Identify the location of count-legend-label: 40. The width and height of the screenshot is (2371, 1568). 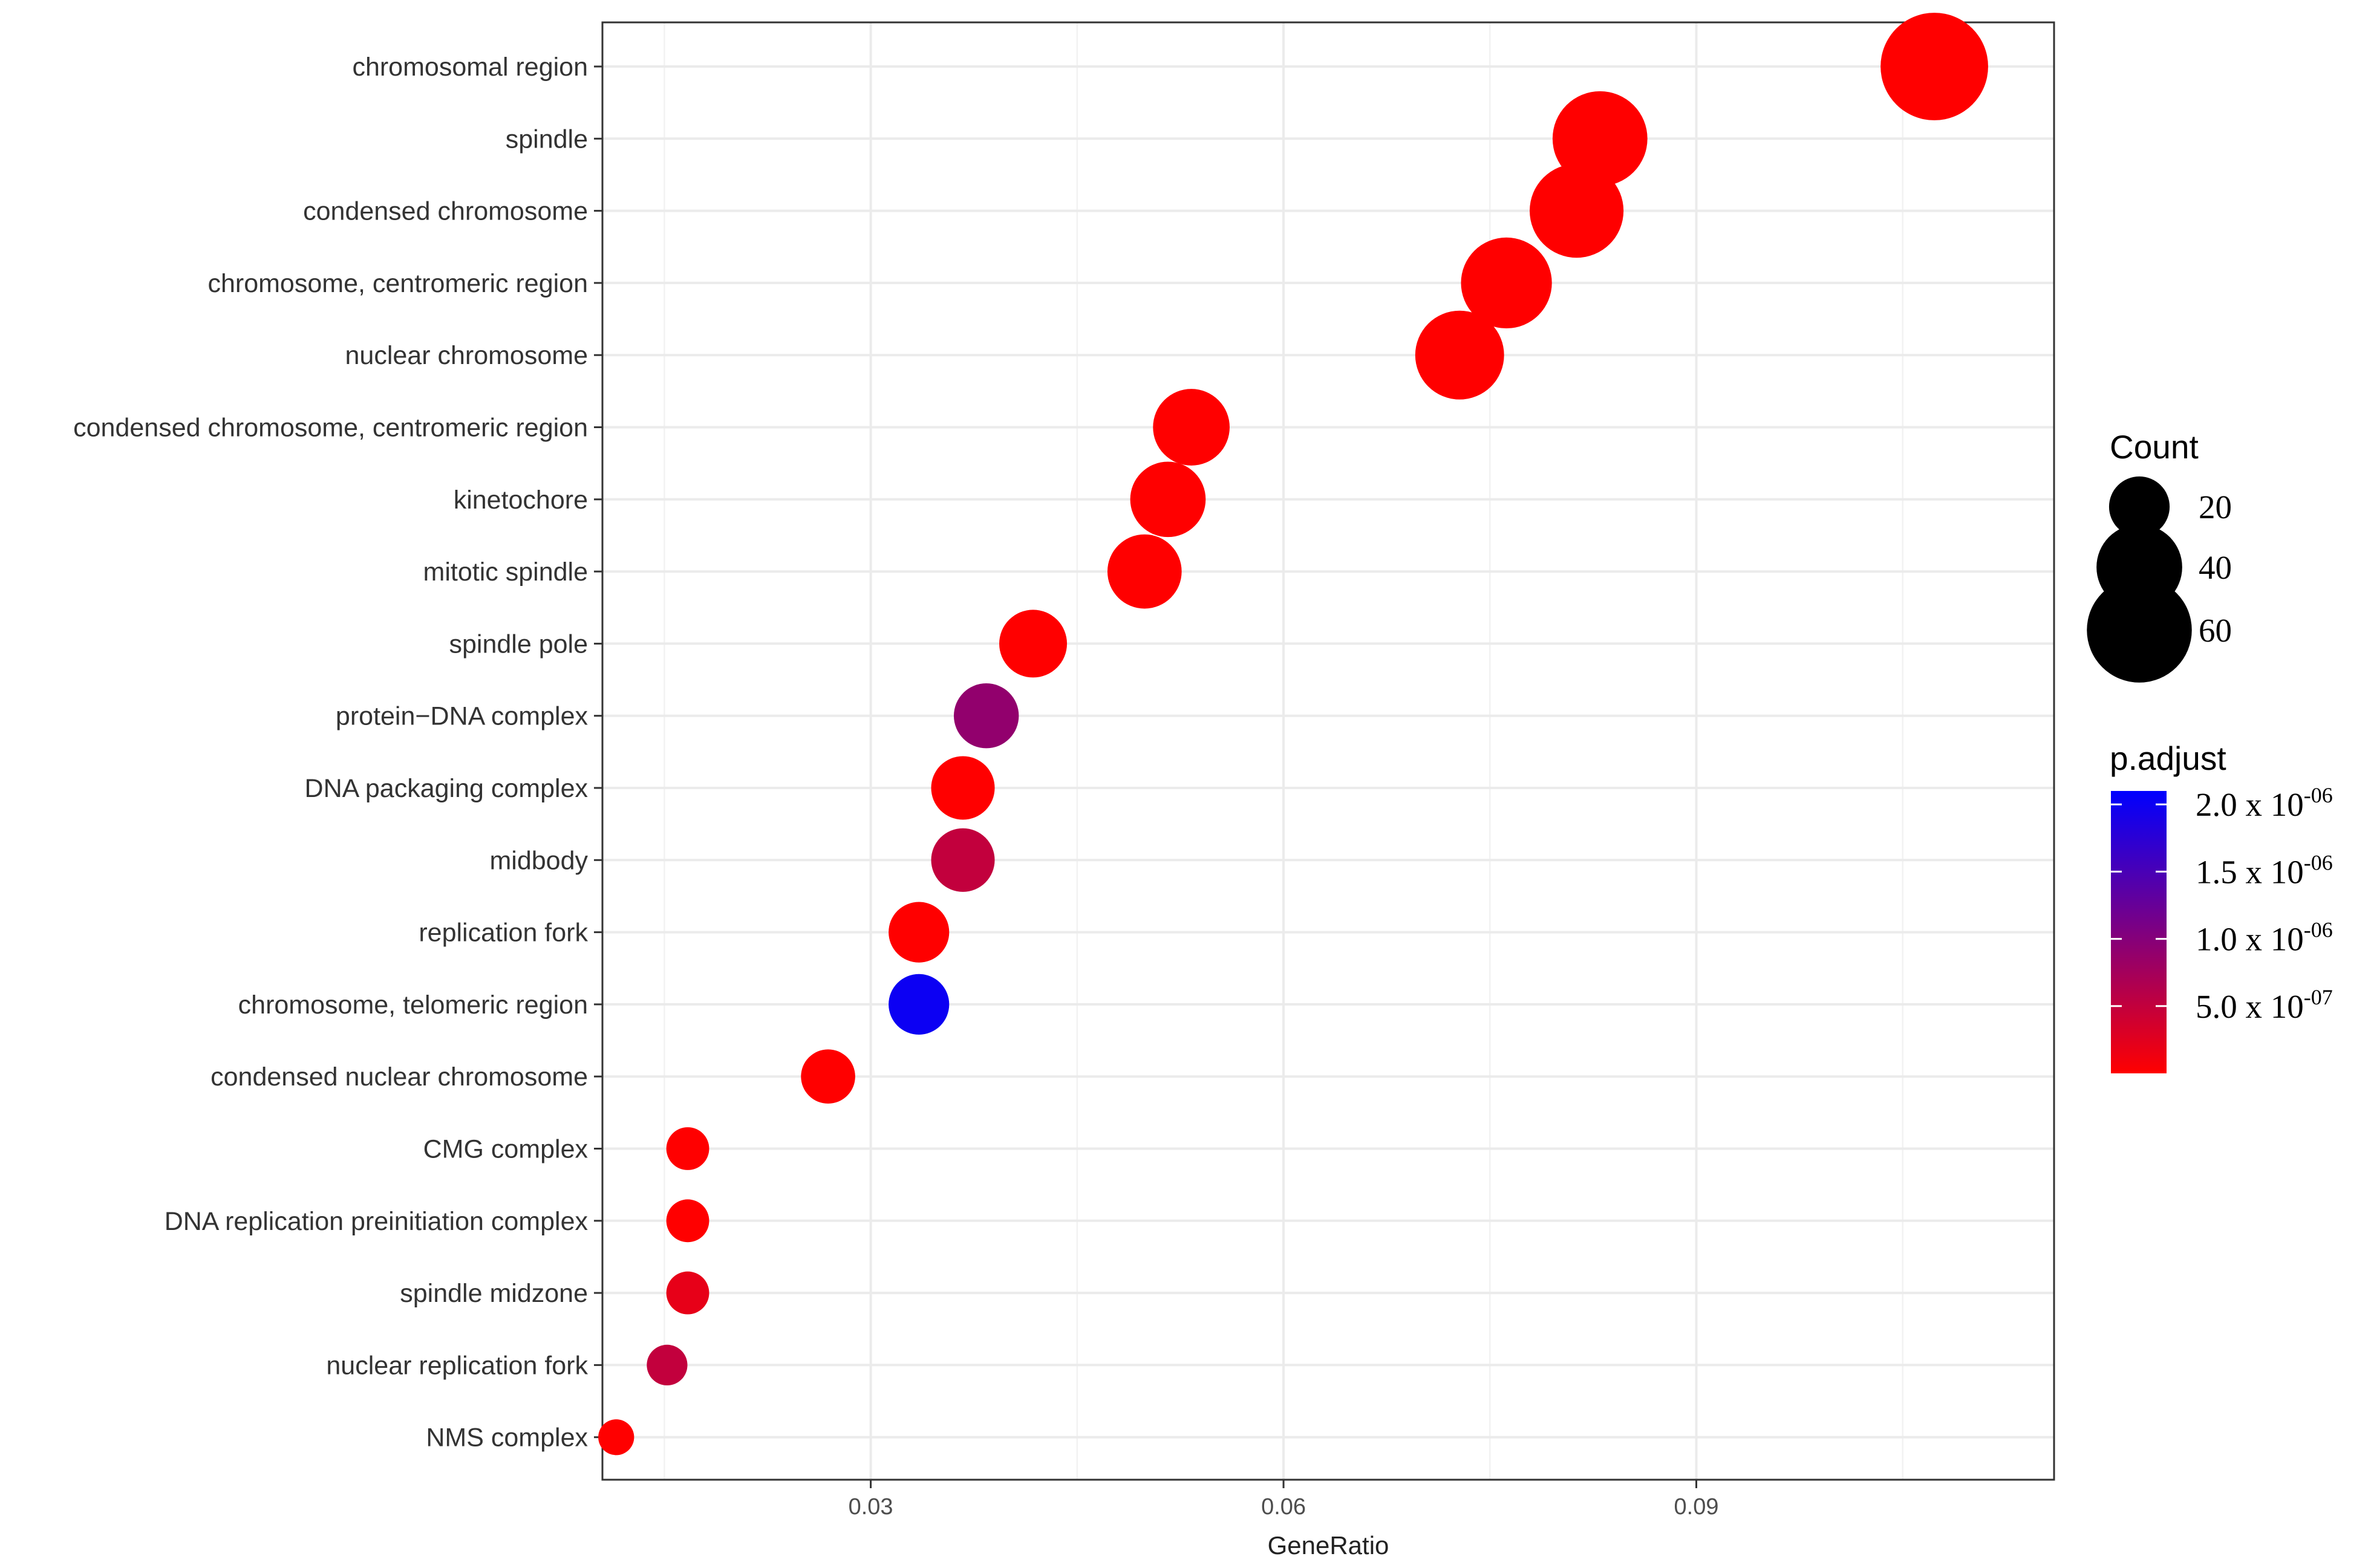
(2215, 567).